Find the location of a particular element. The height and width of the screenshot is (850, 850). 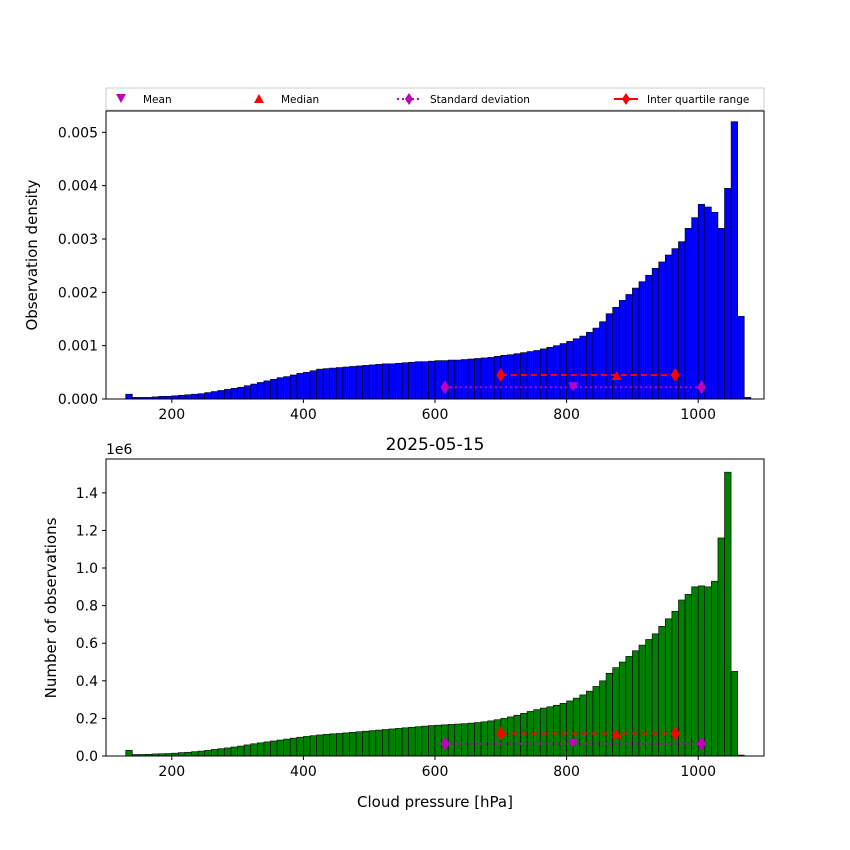

count-y-tick-label: 0.2 is located at coordinates (87, 719).